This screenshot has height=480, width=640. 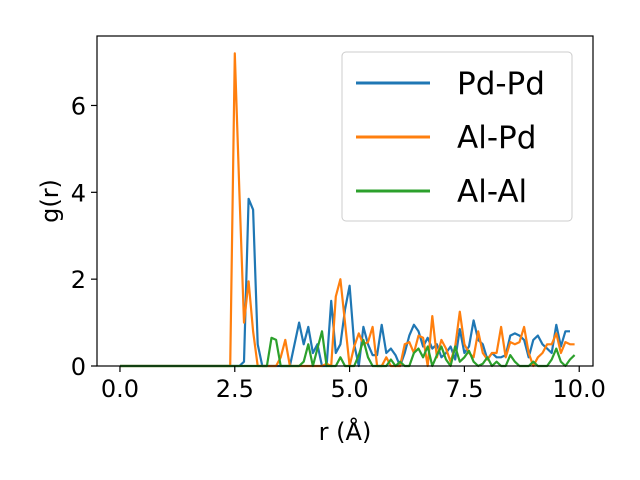 I want to click on legend: Pd-Pd Al-Pd Al-Al, so click(x=457, y=136).